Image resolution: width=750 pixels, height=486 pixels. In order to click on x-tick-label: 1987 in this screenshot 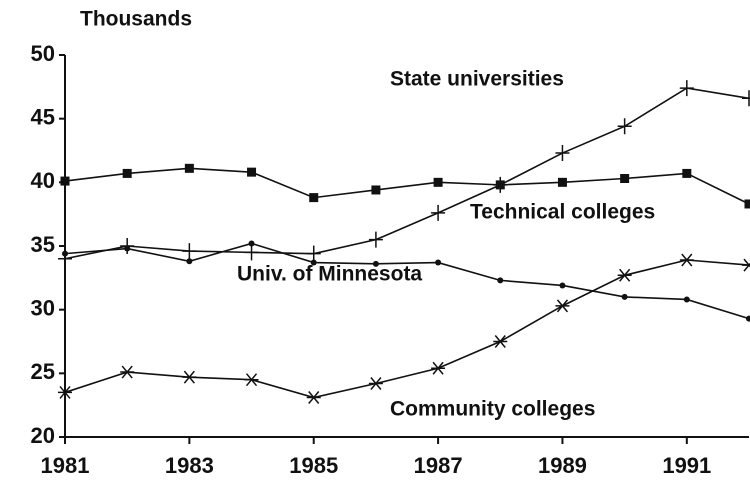, I will do `click(438, 465)`.